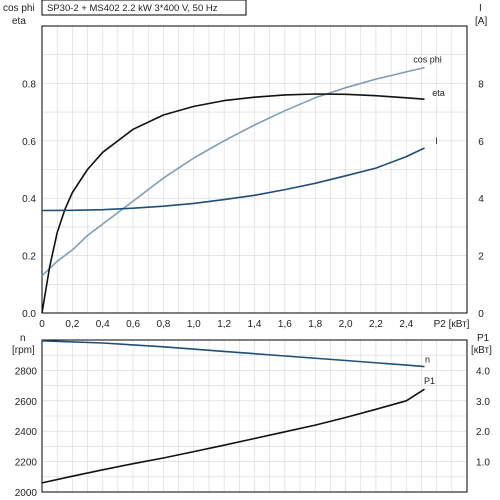 This screenshot has width=500, height=500. Describe the element at coordinates (194, 324) in the screenshot. I see `x-tick-label: 1,0` at that location.